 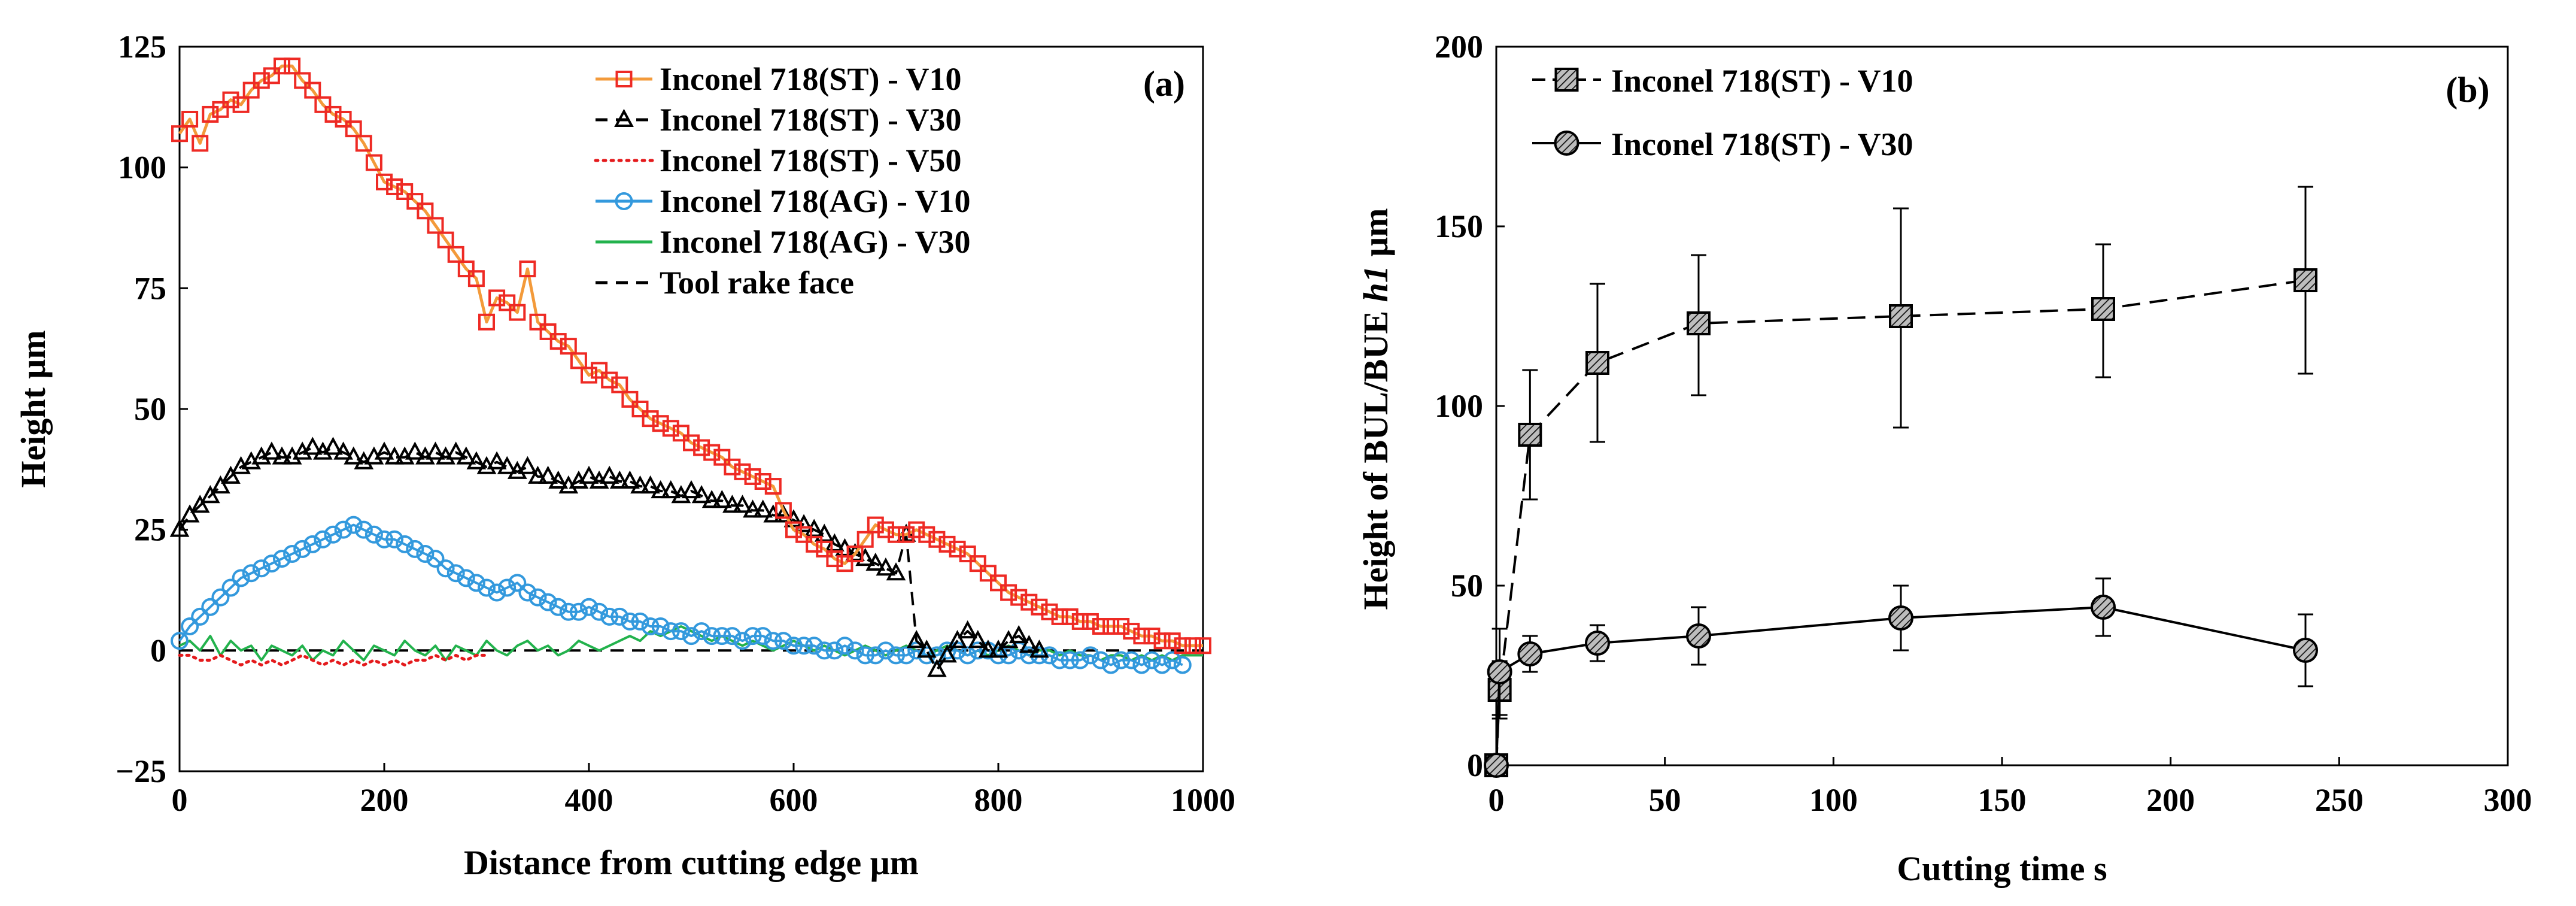 What do you see at coordinates (1459, 47) in the screenshot?
I see `chart-b-y-tick-label: 200` at bounding box center [1459, 47].